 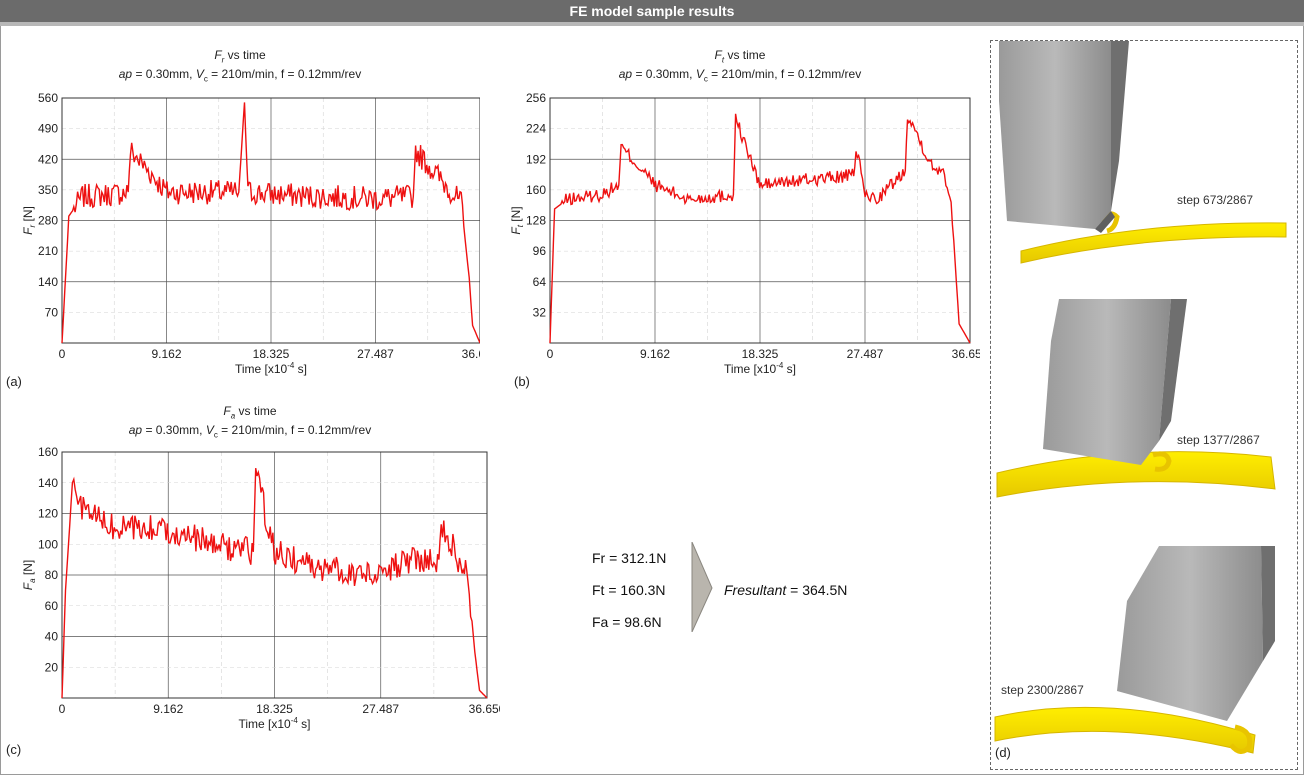 I want to click on y-tick-label: 64, so click(x=540, y=282).